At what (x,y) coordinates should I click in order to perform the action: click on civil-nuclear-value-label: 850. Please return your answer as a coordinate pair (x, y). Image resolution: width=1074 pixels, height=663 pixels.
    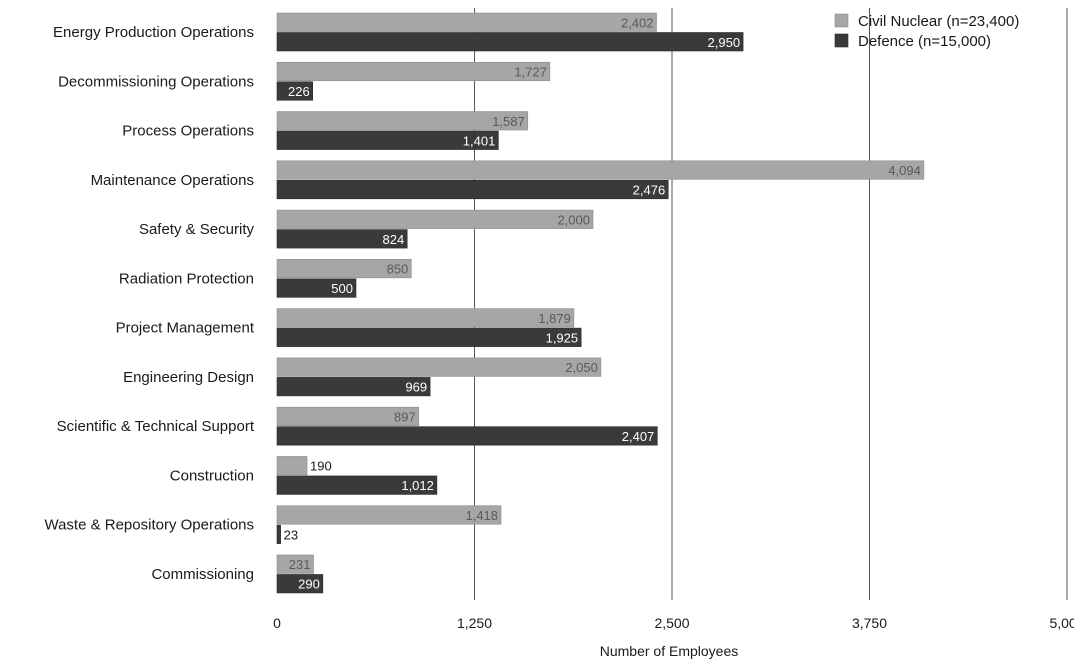
    Looking at the image, I should click on (398, 269).